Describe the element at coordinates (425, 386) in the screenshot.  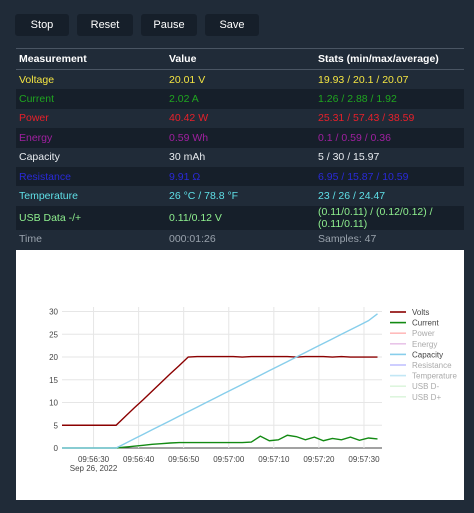
I see `legend-label: USB D-` at that location.